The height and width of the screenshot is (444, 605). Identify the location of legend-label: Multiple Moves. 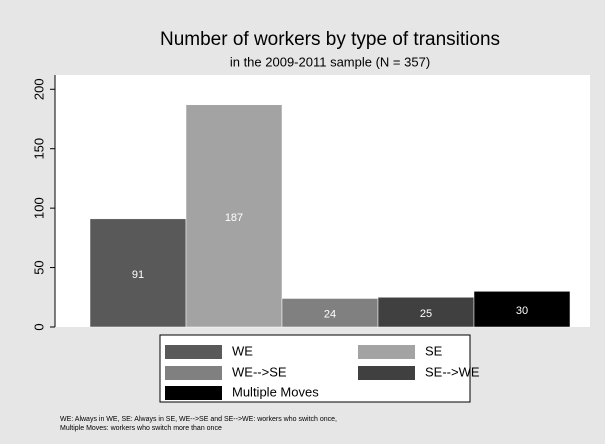
(275, 391).